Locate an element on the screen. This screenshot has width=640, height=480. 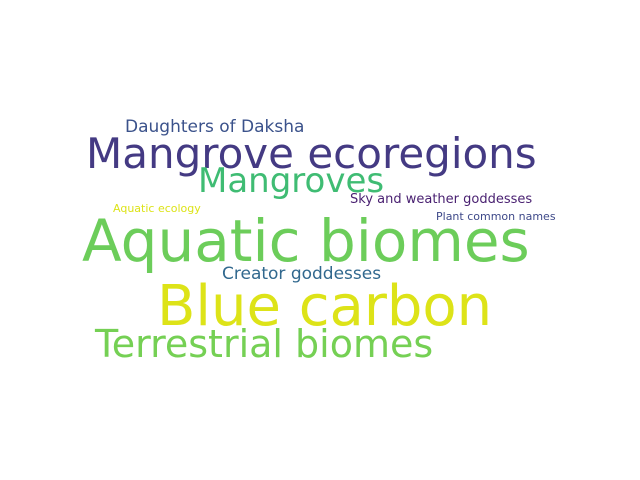
word-daughters-of-daksha: Daughters of Daksha is located at coordinates (215, 127).